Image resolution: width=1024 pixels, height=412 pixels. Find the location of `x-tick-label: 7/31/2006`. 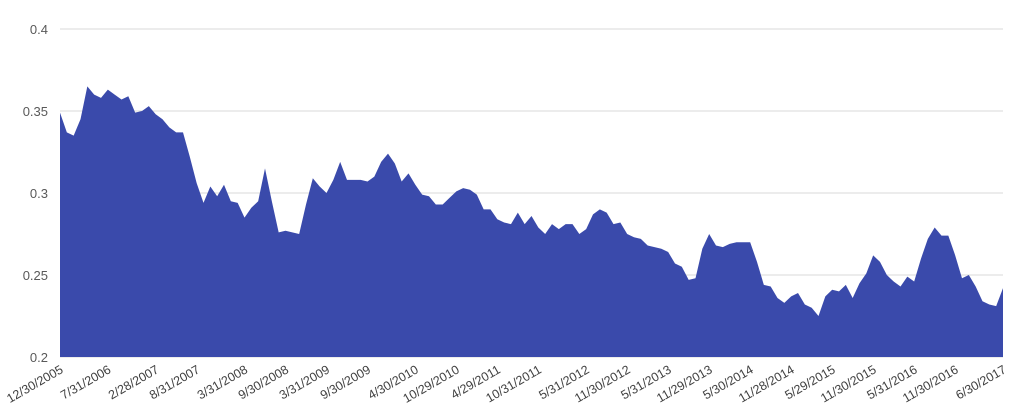

x-tick-label: 7/31/2006 is located at coordinates (85, 382).